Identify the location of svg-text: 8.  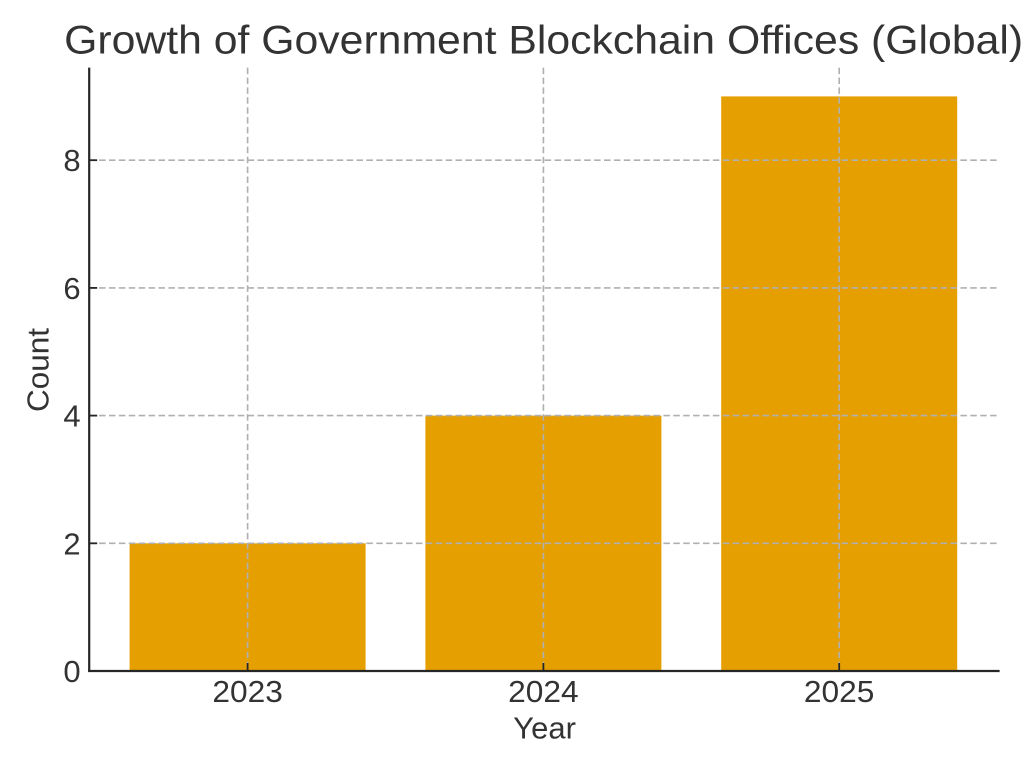
(71, 160).